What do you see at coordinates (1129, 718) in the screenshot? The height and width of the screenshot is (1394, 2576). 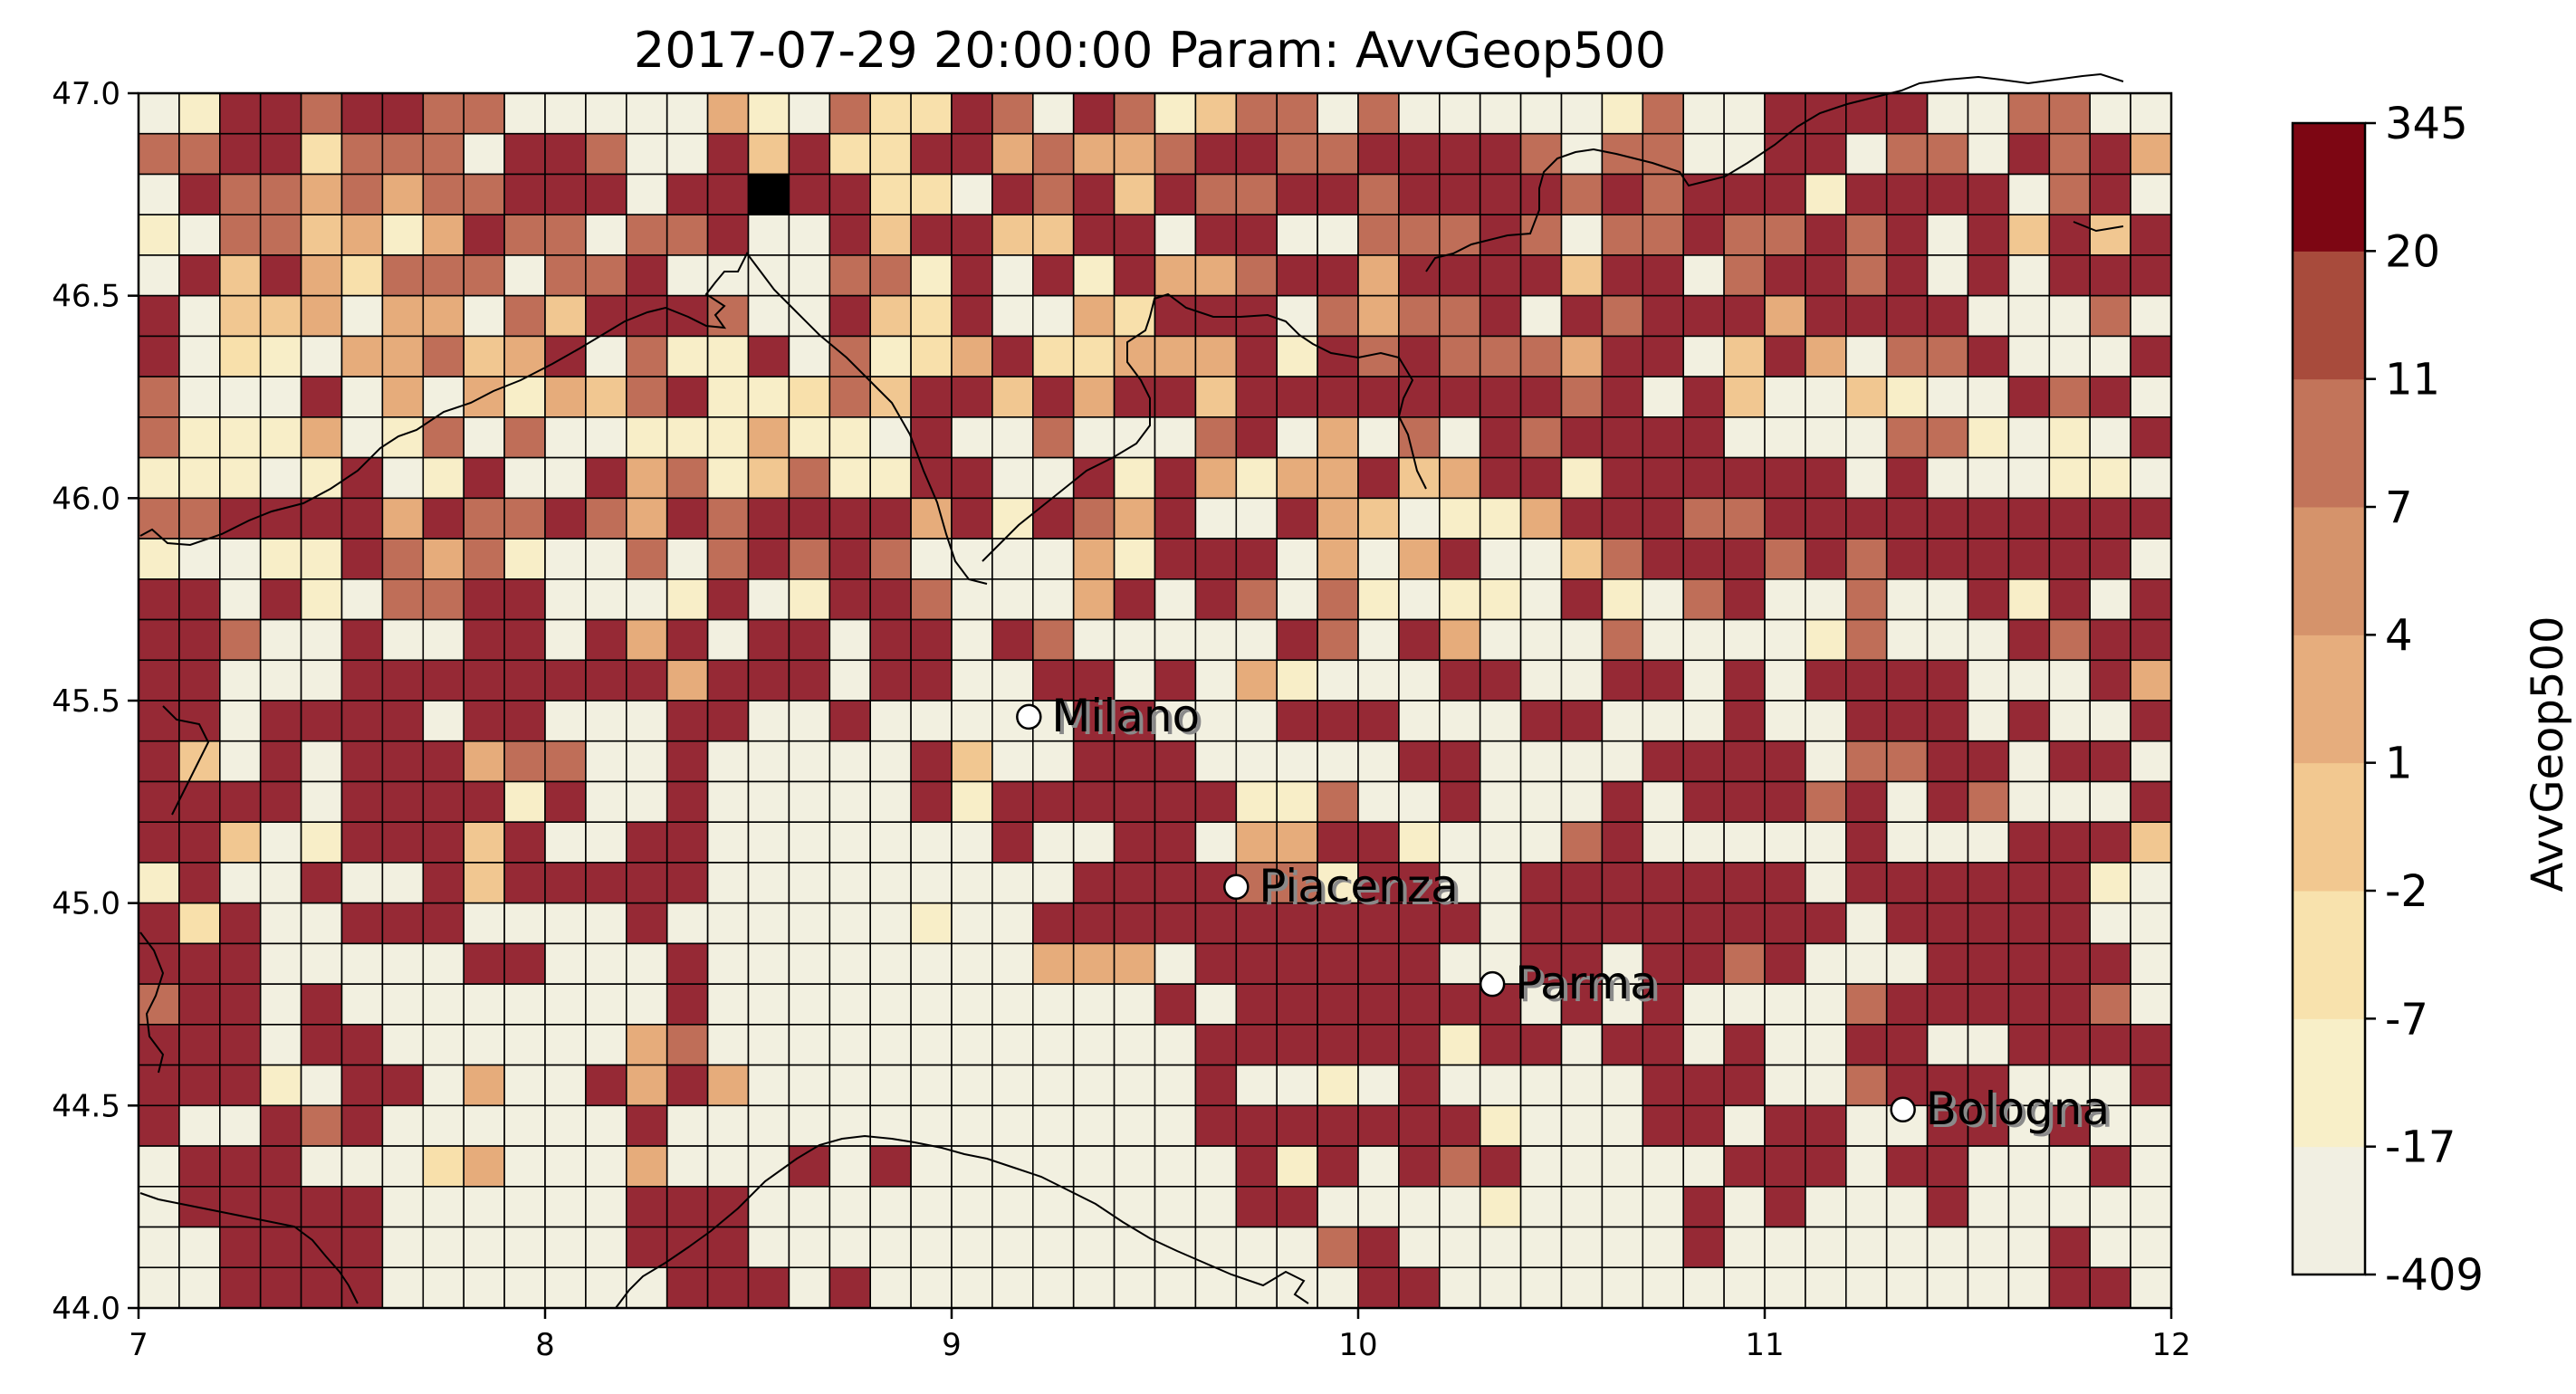 I see `city-label-shadow: Milano` at bounding box center [1129, 718].